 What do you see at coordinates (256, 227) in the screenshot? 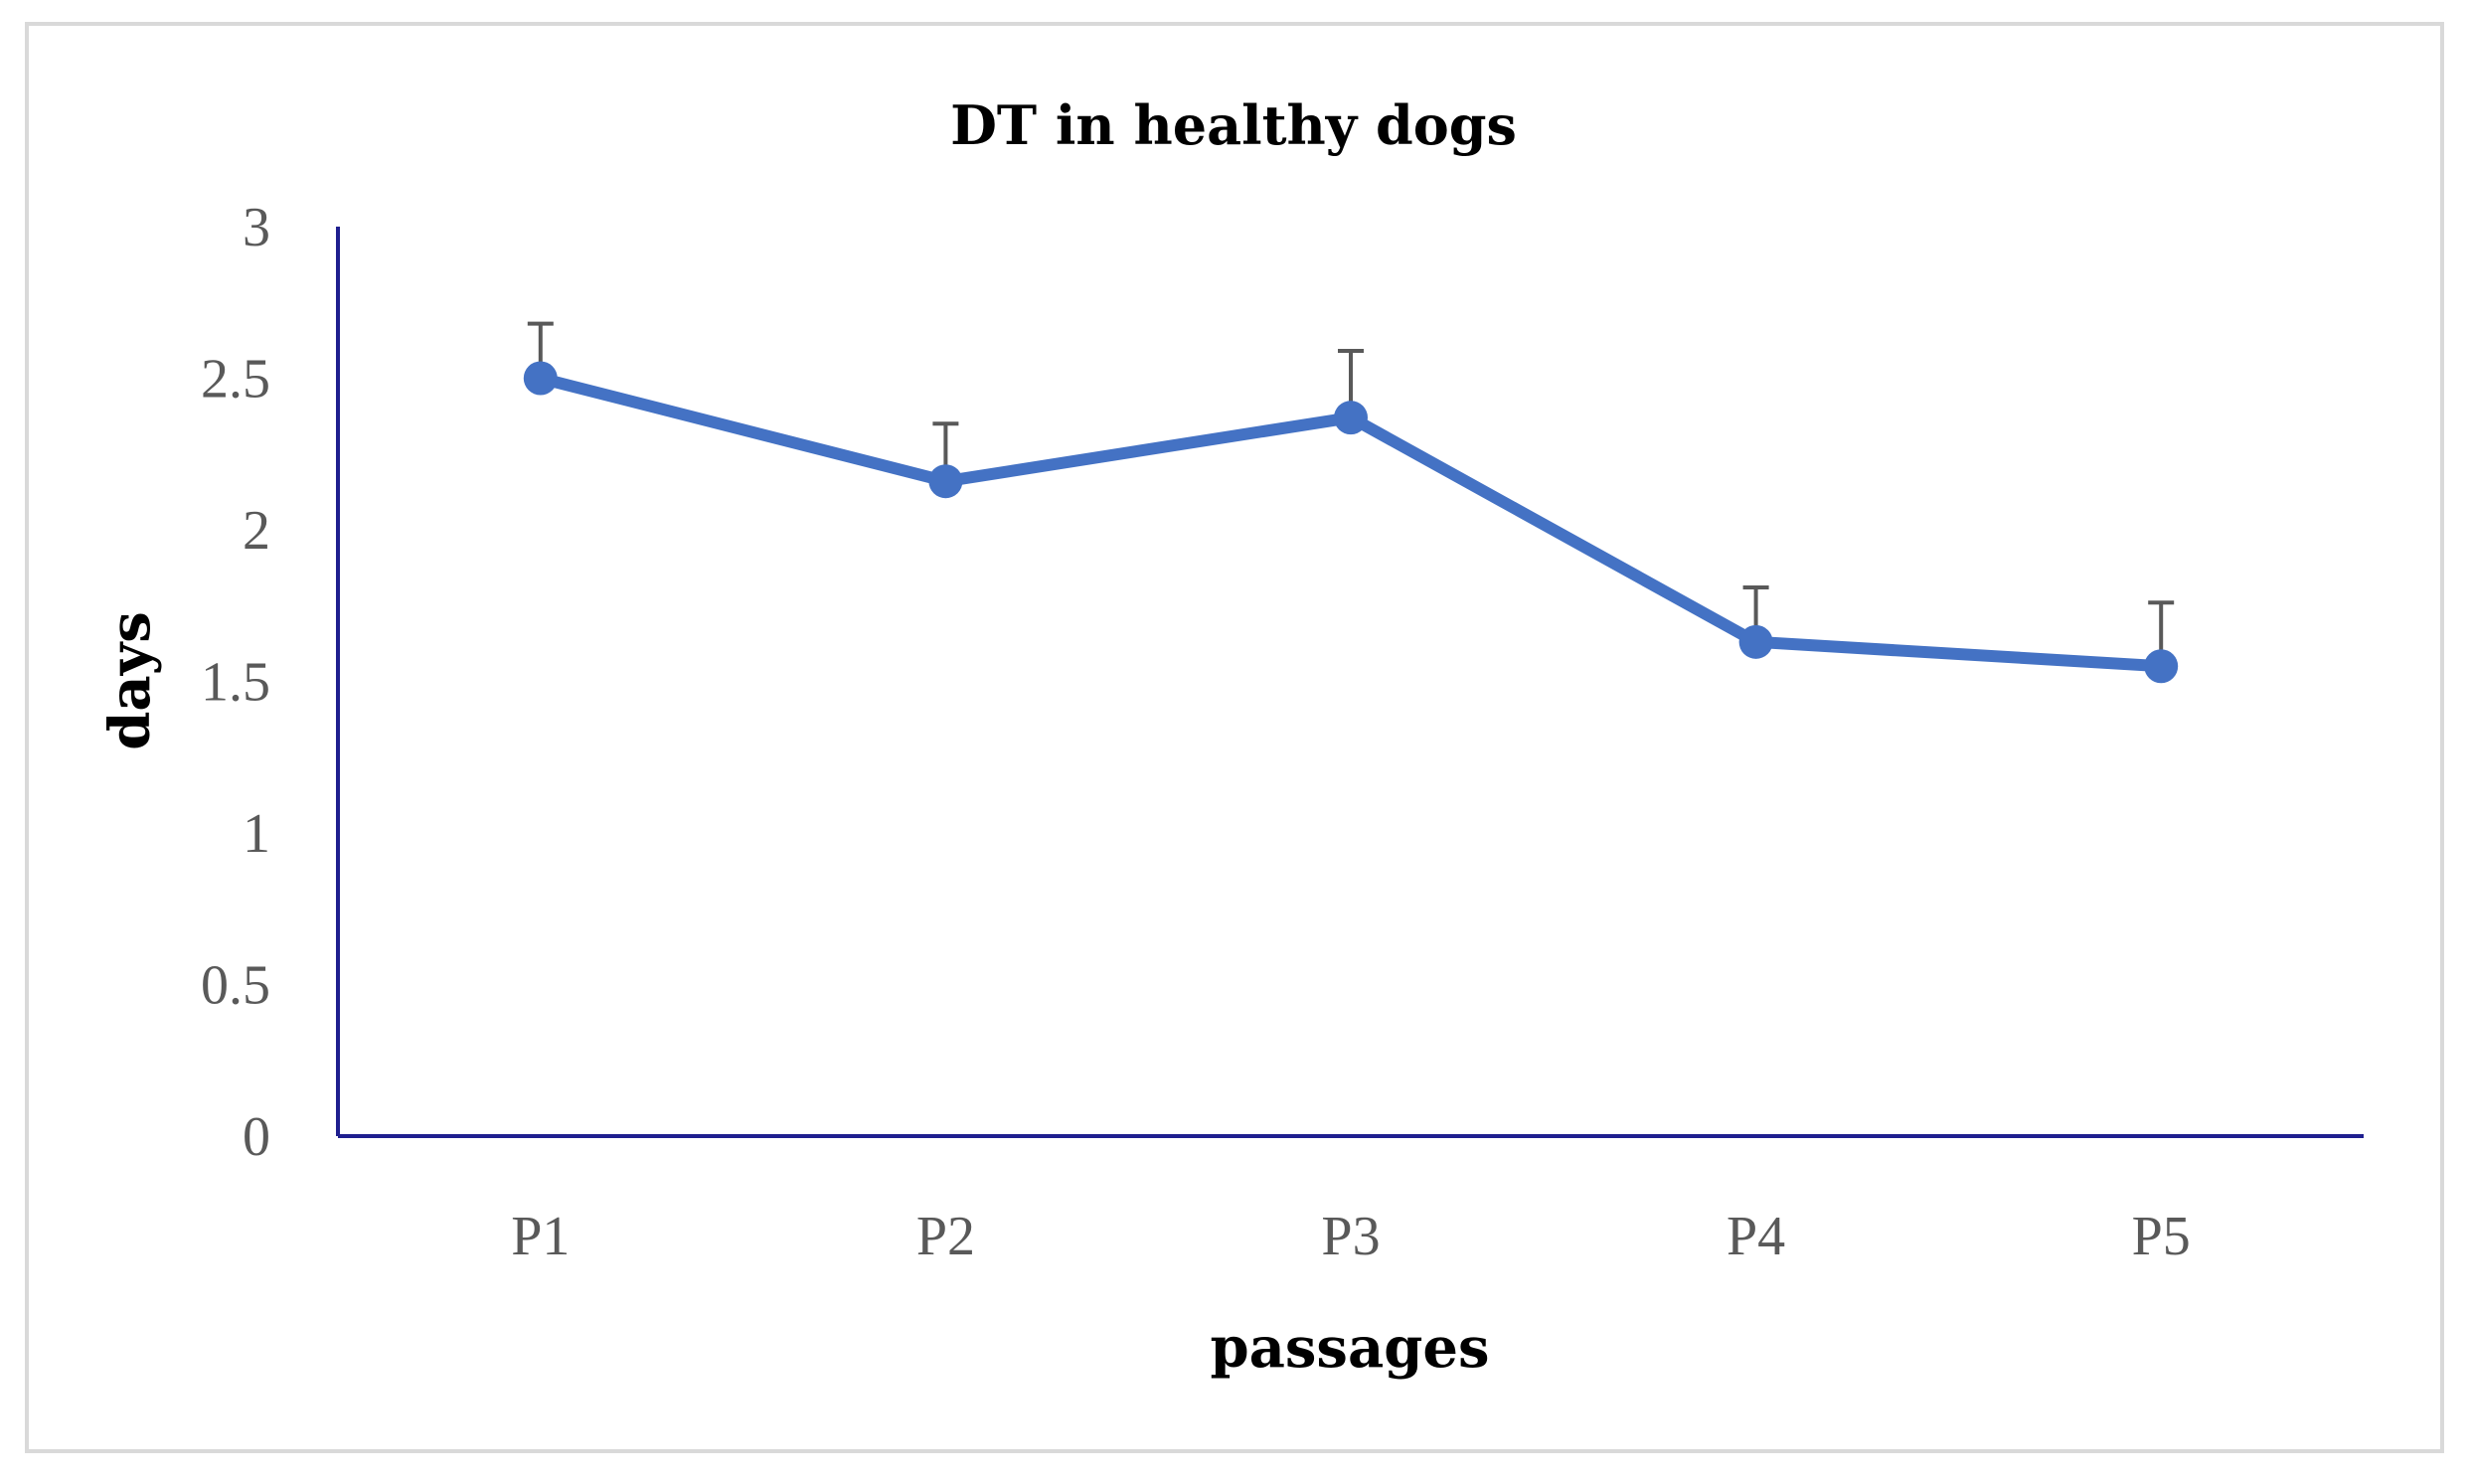
I see `y-tick-label: 3` at bounding box center [256, 227].